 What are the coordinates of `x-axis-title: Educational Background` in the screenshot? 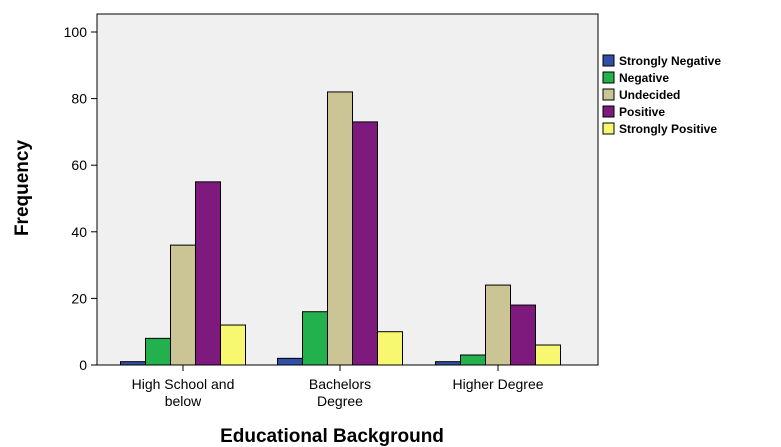 It's located at (332, 436).